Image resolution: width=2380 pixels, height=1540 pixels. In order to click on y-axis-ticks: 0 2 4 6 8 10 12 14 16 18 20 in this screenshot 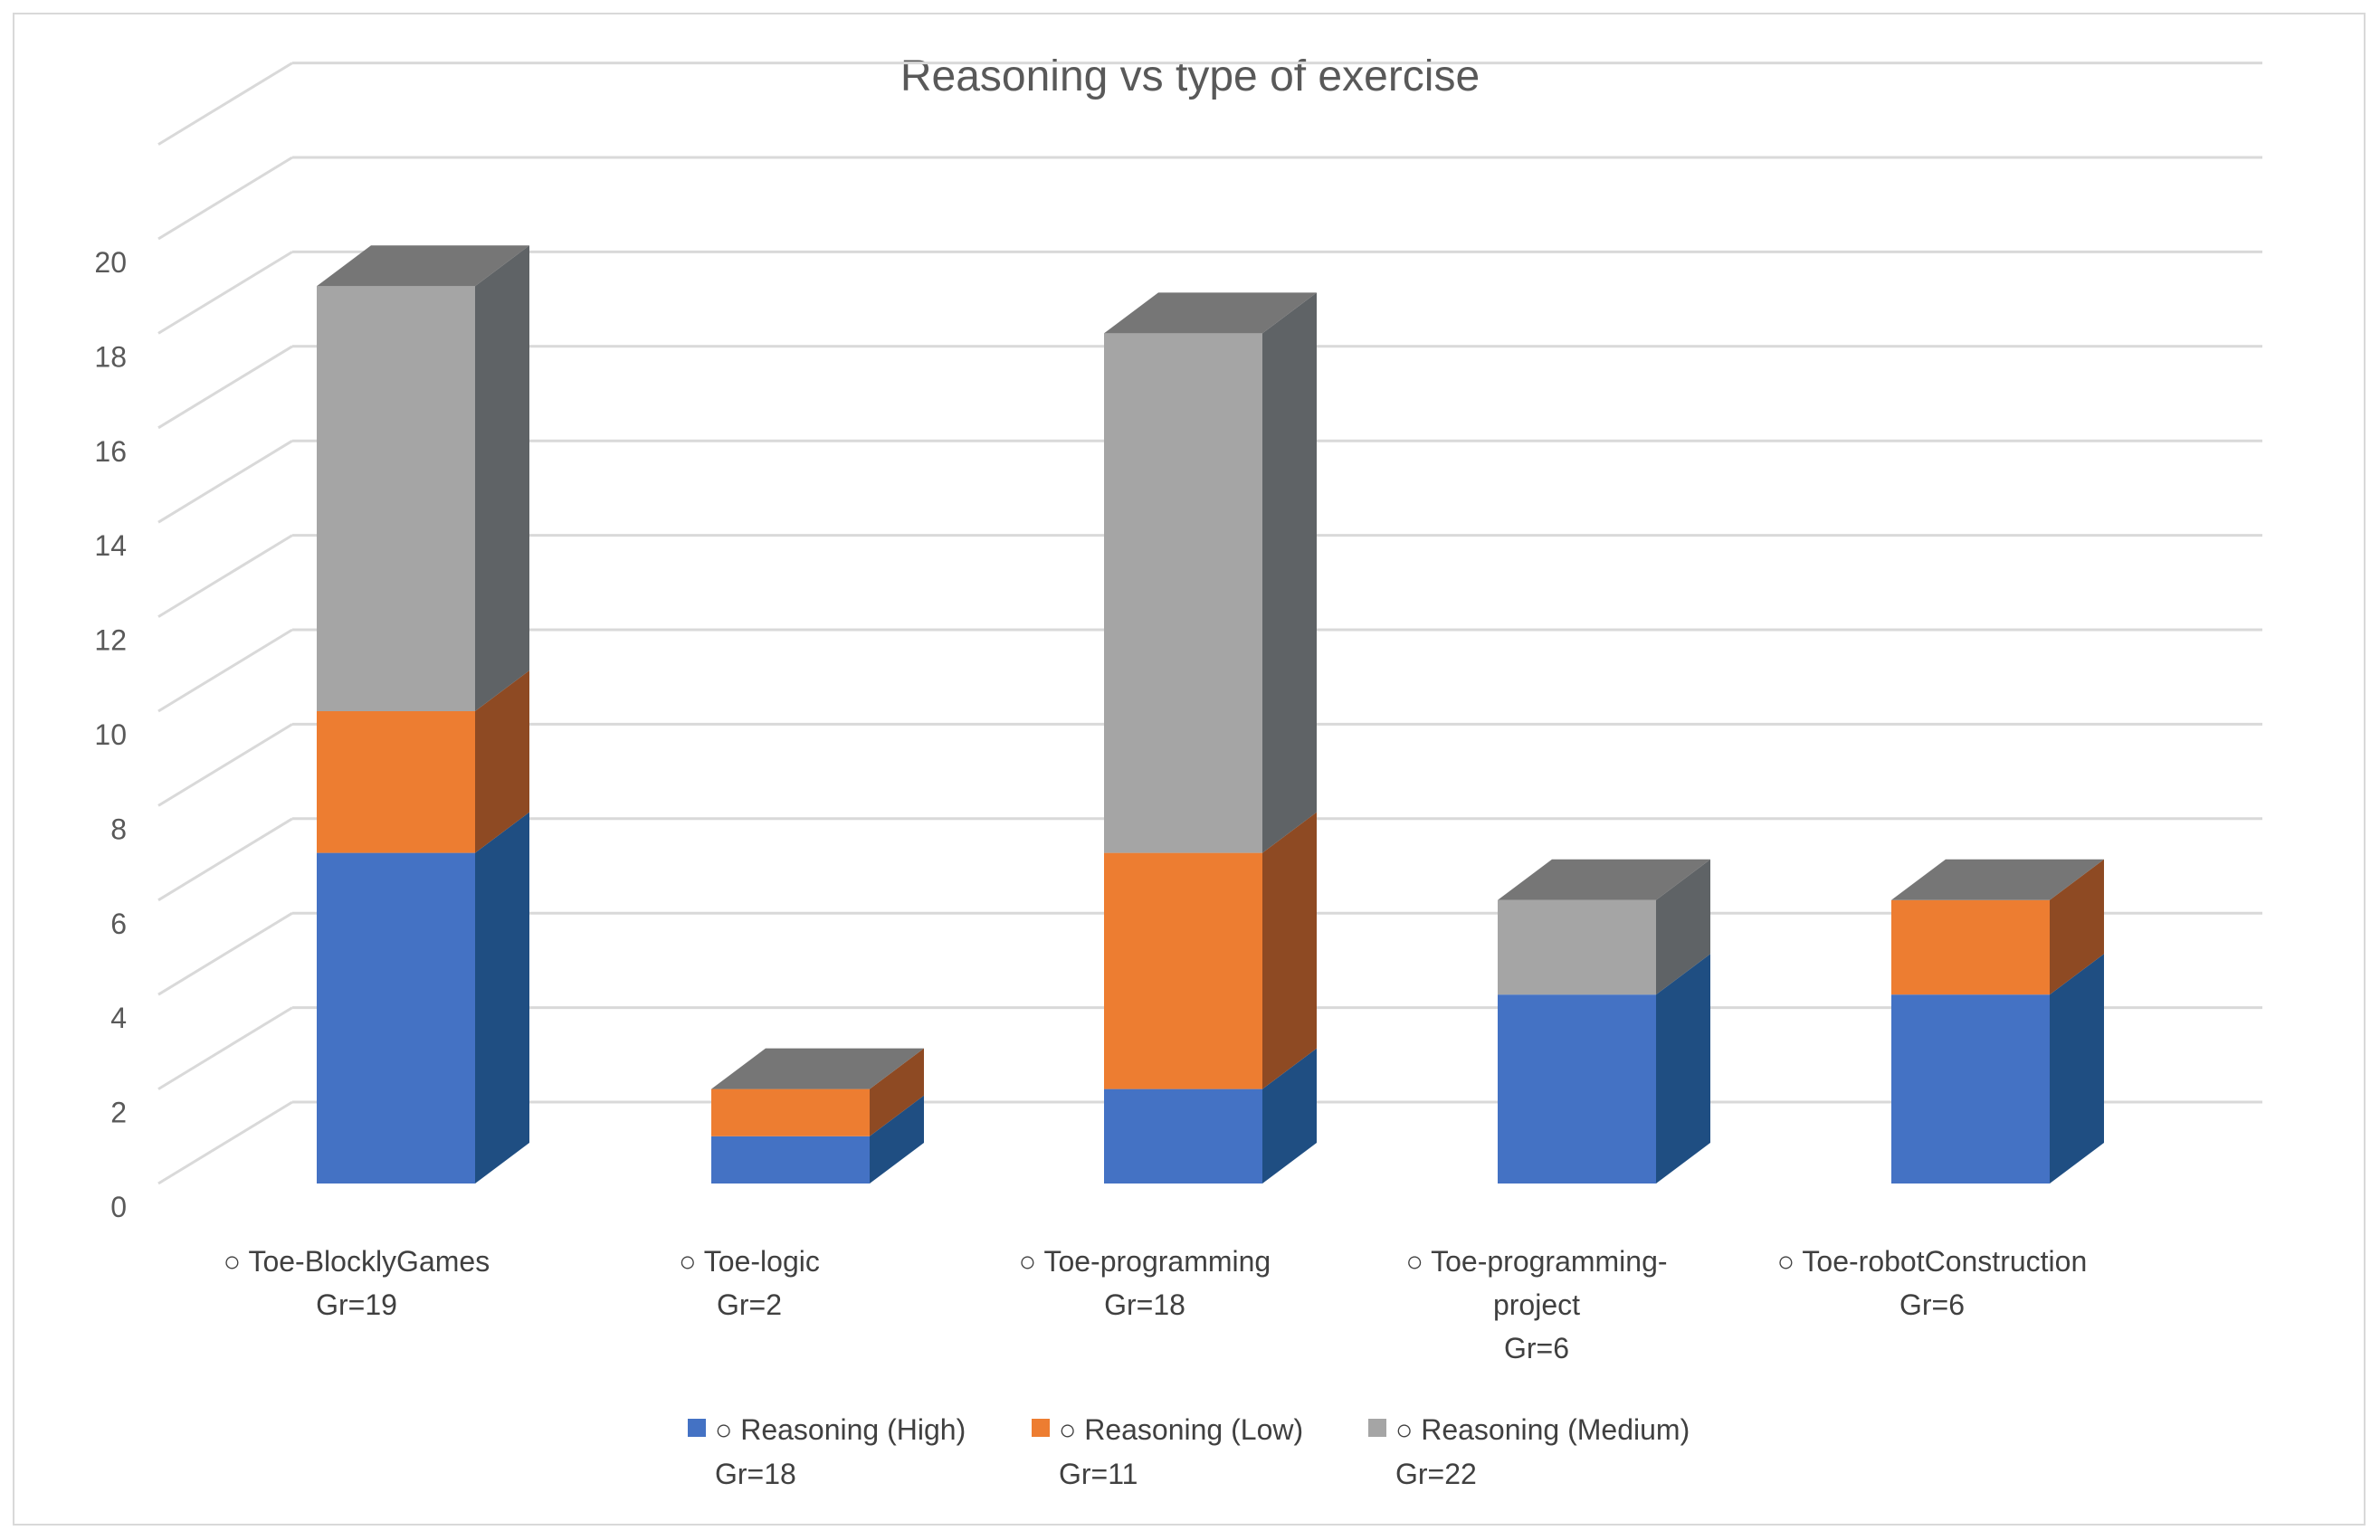, I will do `click(110, 735)`.